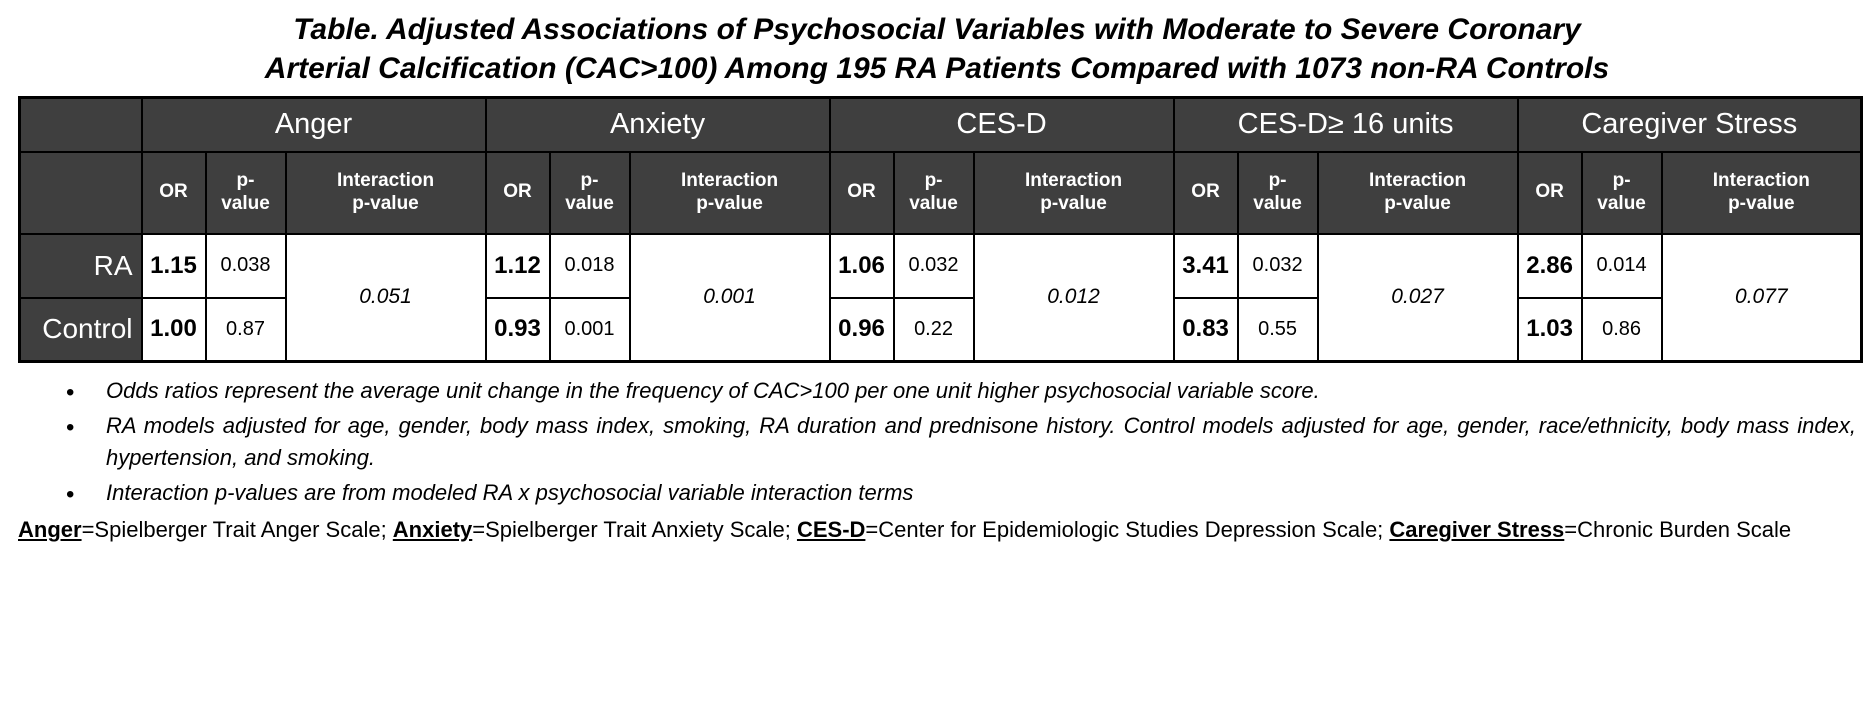  Describe the element at coordinates (729, 297) in the screenshot. I see `anxiety-interaction-pvalue: 0.001` at that location.